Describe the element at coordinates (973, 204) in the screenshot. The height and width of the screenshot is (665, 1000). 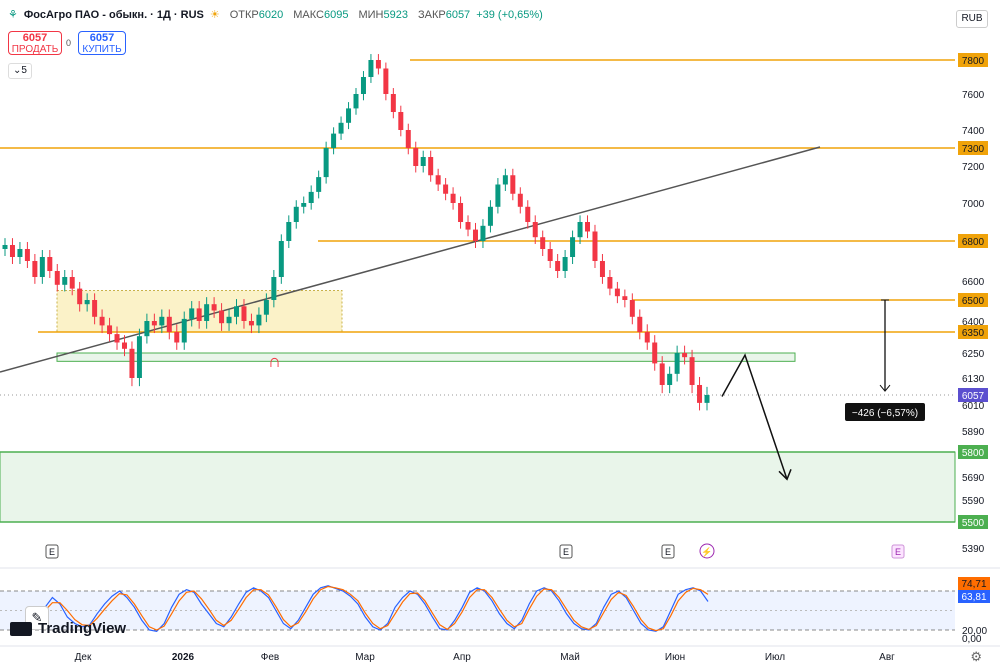
I see `price-axis-label: 7000` at that location.